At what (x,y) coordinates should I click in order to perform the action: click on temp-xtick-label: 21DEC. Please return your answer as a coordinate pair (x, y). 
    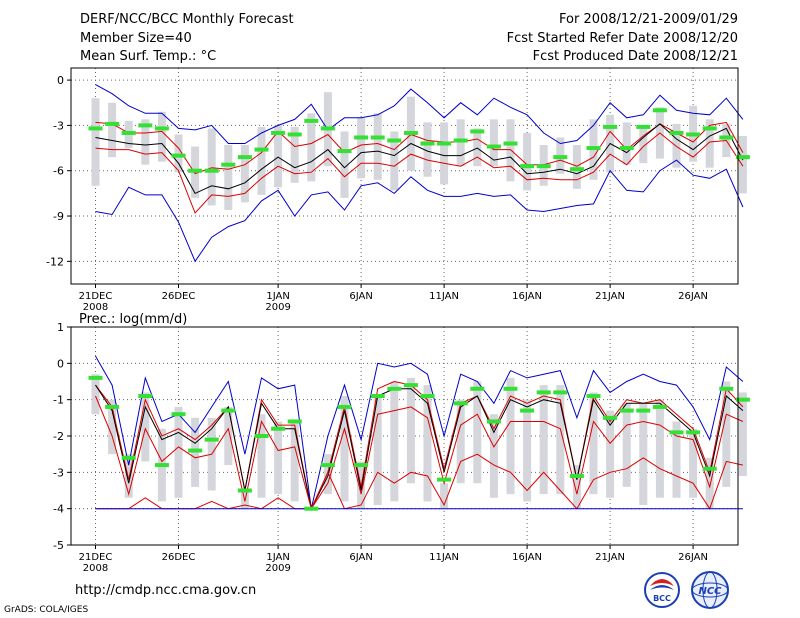
    Looking at the image, I should click on (96, 296).